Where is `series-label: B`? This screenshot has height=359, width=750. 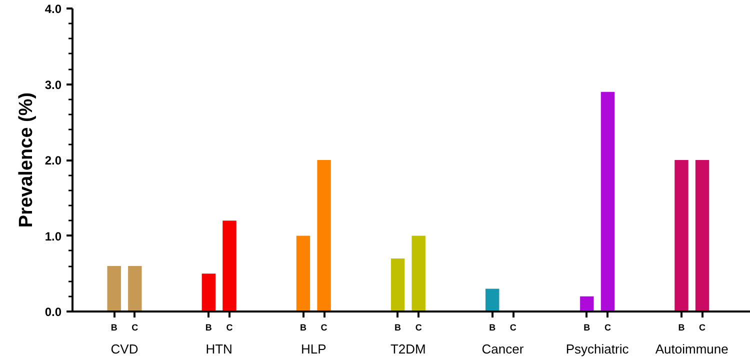
series-label: B is located at coordinates (114, 327).